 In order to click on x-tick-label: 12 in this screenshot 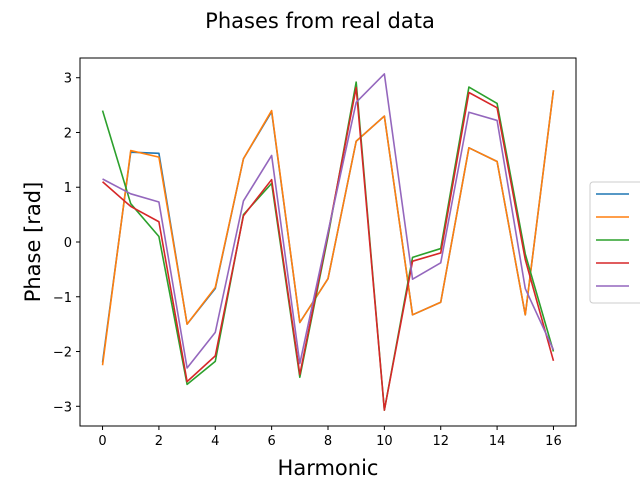, I will do `click(440, 441)`.